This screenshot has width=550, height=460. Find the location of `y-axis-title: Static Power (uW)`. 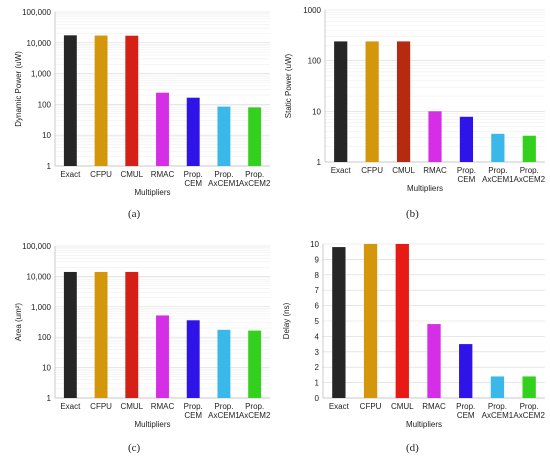

y-axis-title: Static Power (uW) is located at coordinates (288, 85).